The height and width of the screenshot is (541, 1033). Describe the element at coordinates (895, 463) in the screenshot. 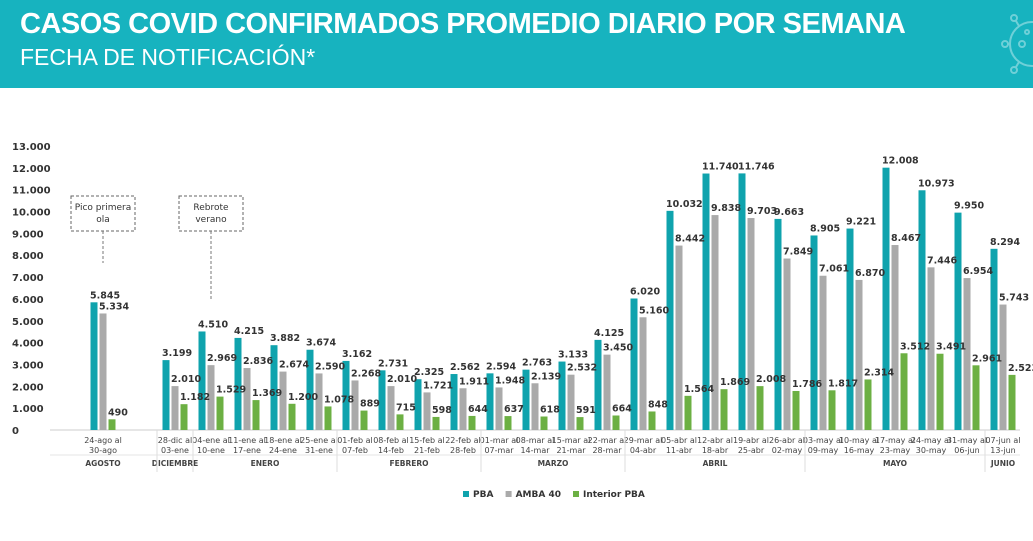

I see `month-label: MAYO` at that location.